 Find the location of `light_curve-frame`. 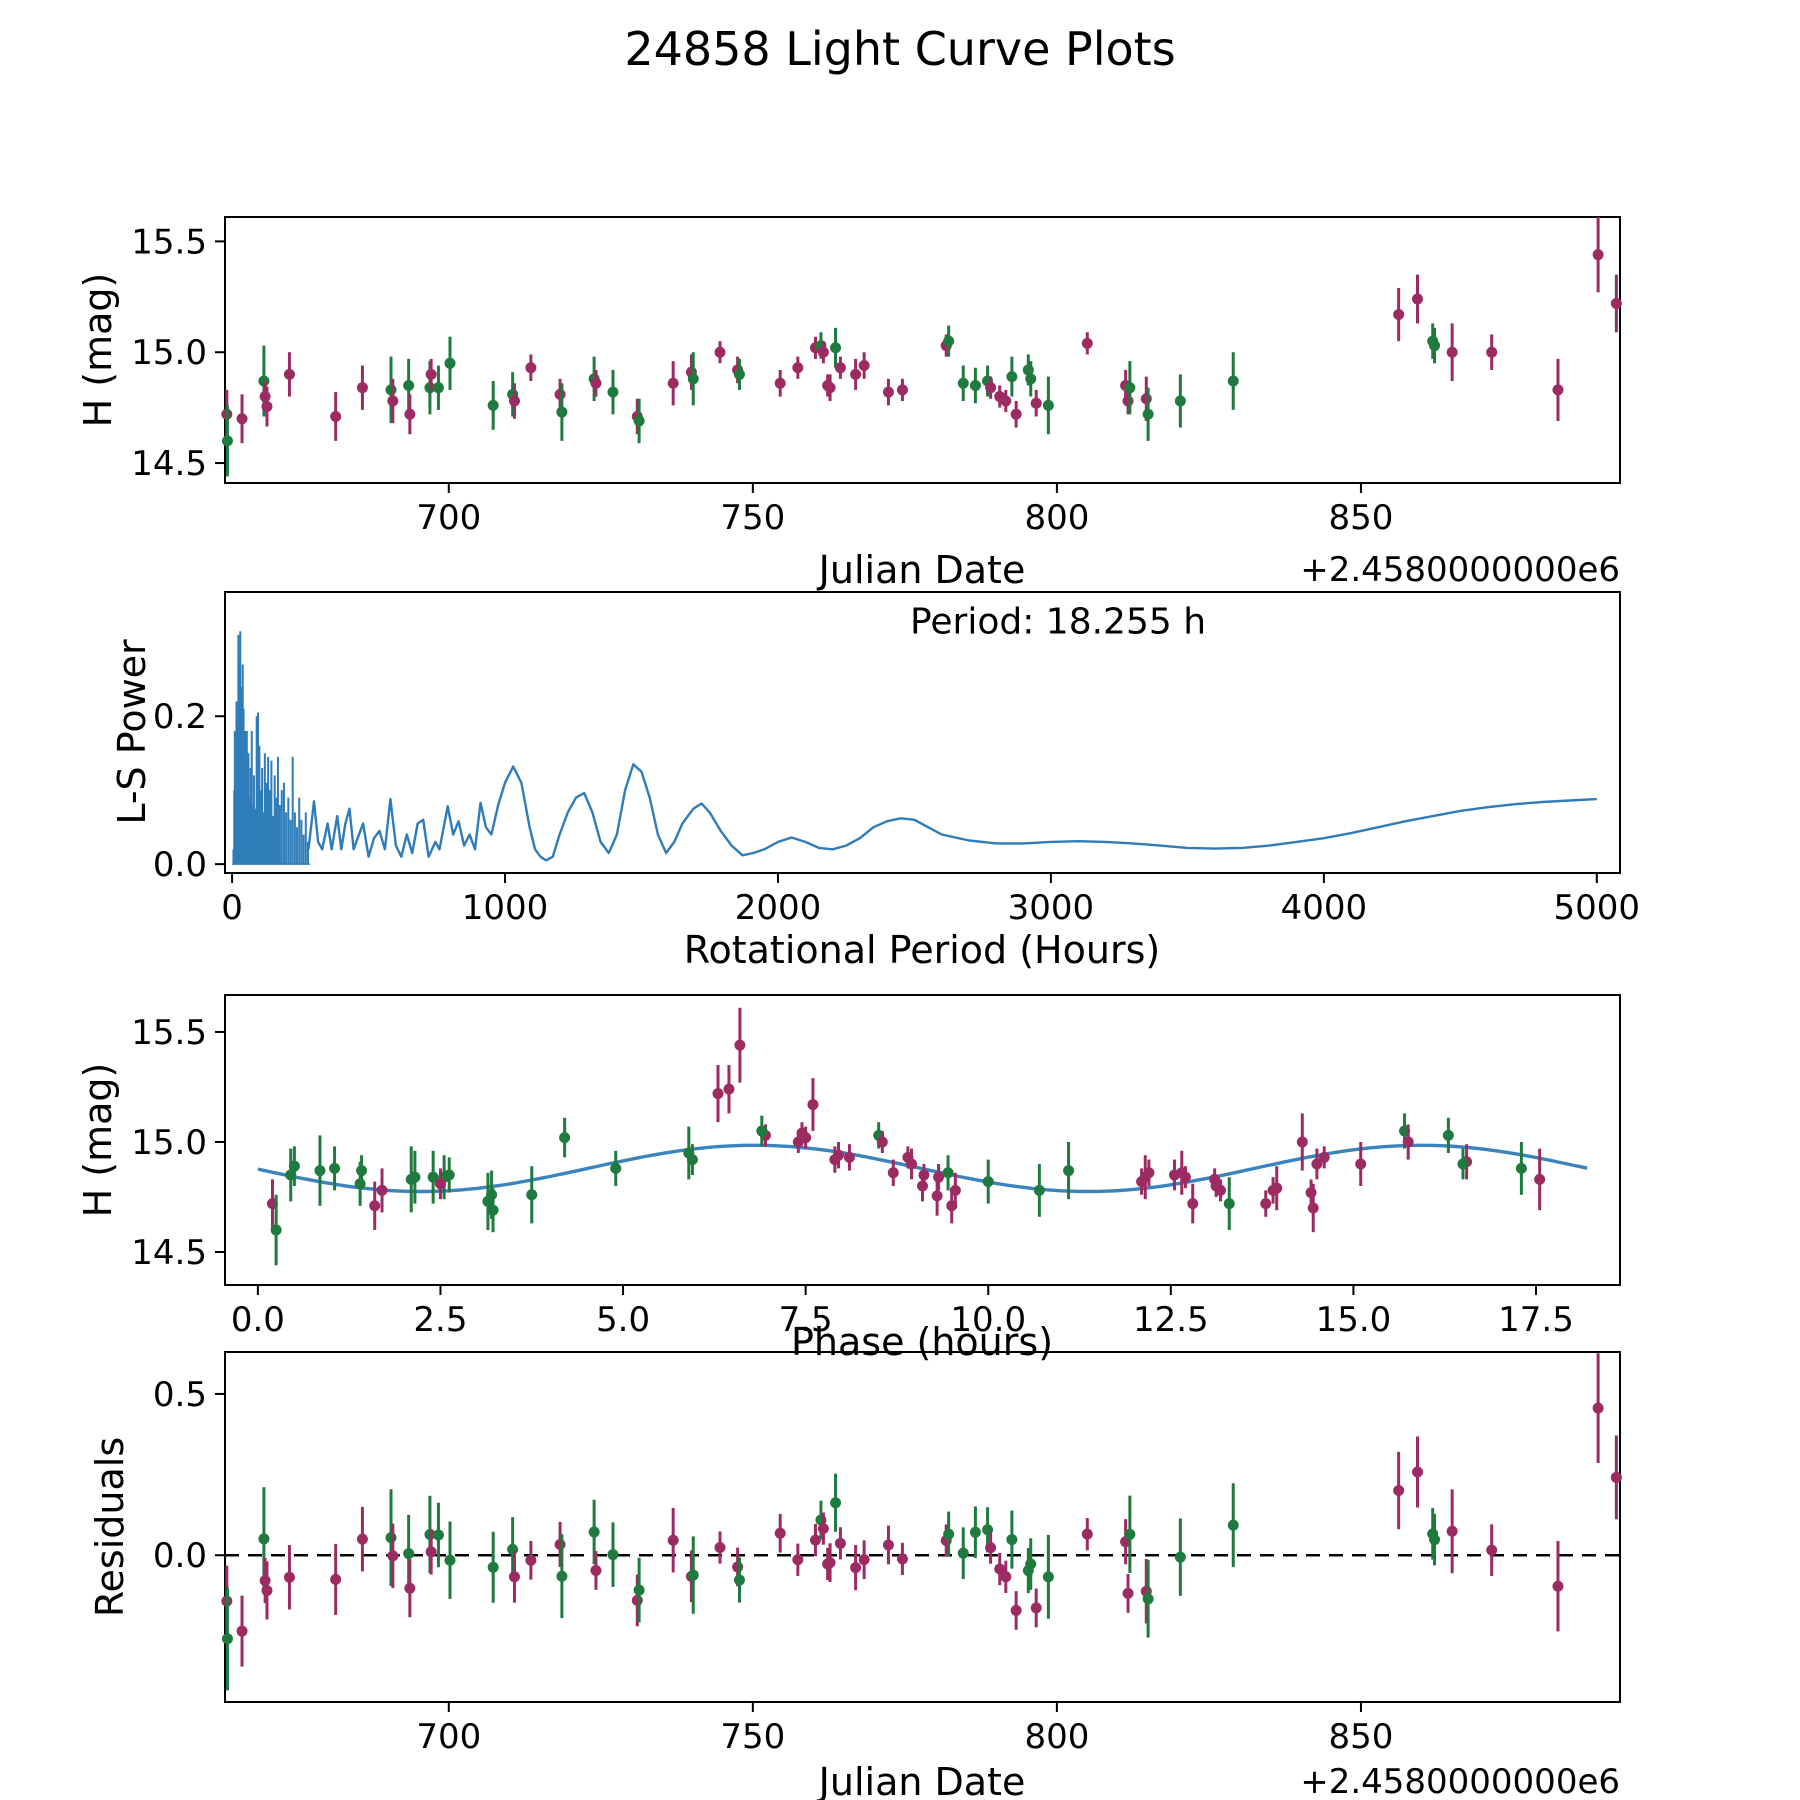

light_curve-frame is located at coordinates (922, 350).